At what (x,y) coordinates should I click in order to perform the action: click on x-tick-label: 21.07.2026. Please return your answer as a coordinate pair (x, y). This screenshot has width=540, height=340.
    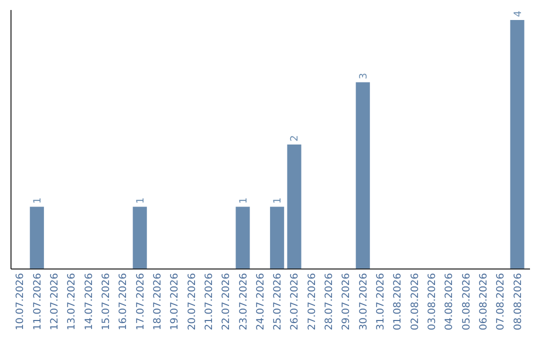
    Looking at the image, I should click on (209, 301).